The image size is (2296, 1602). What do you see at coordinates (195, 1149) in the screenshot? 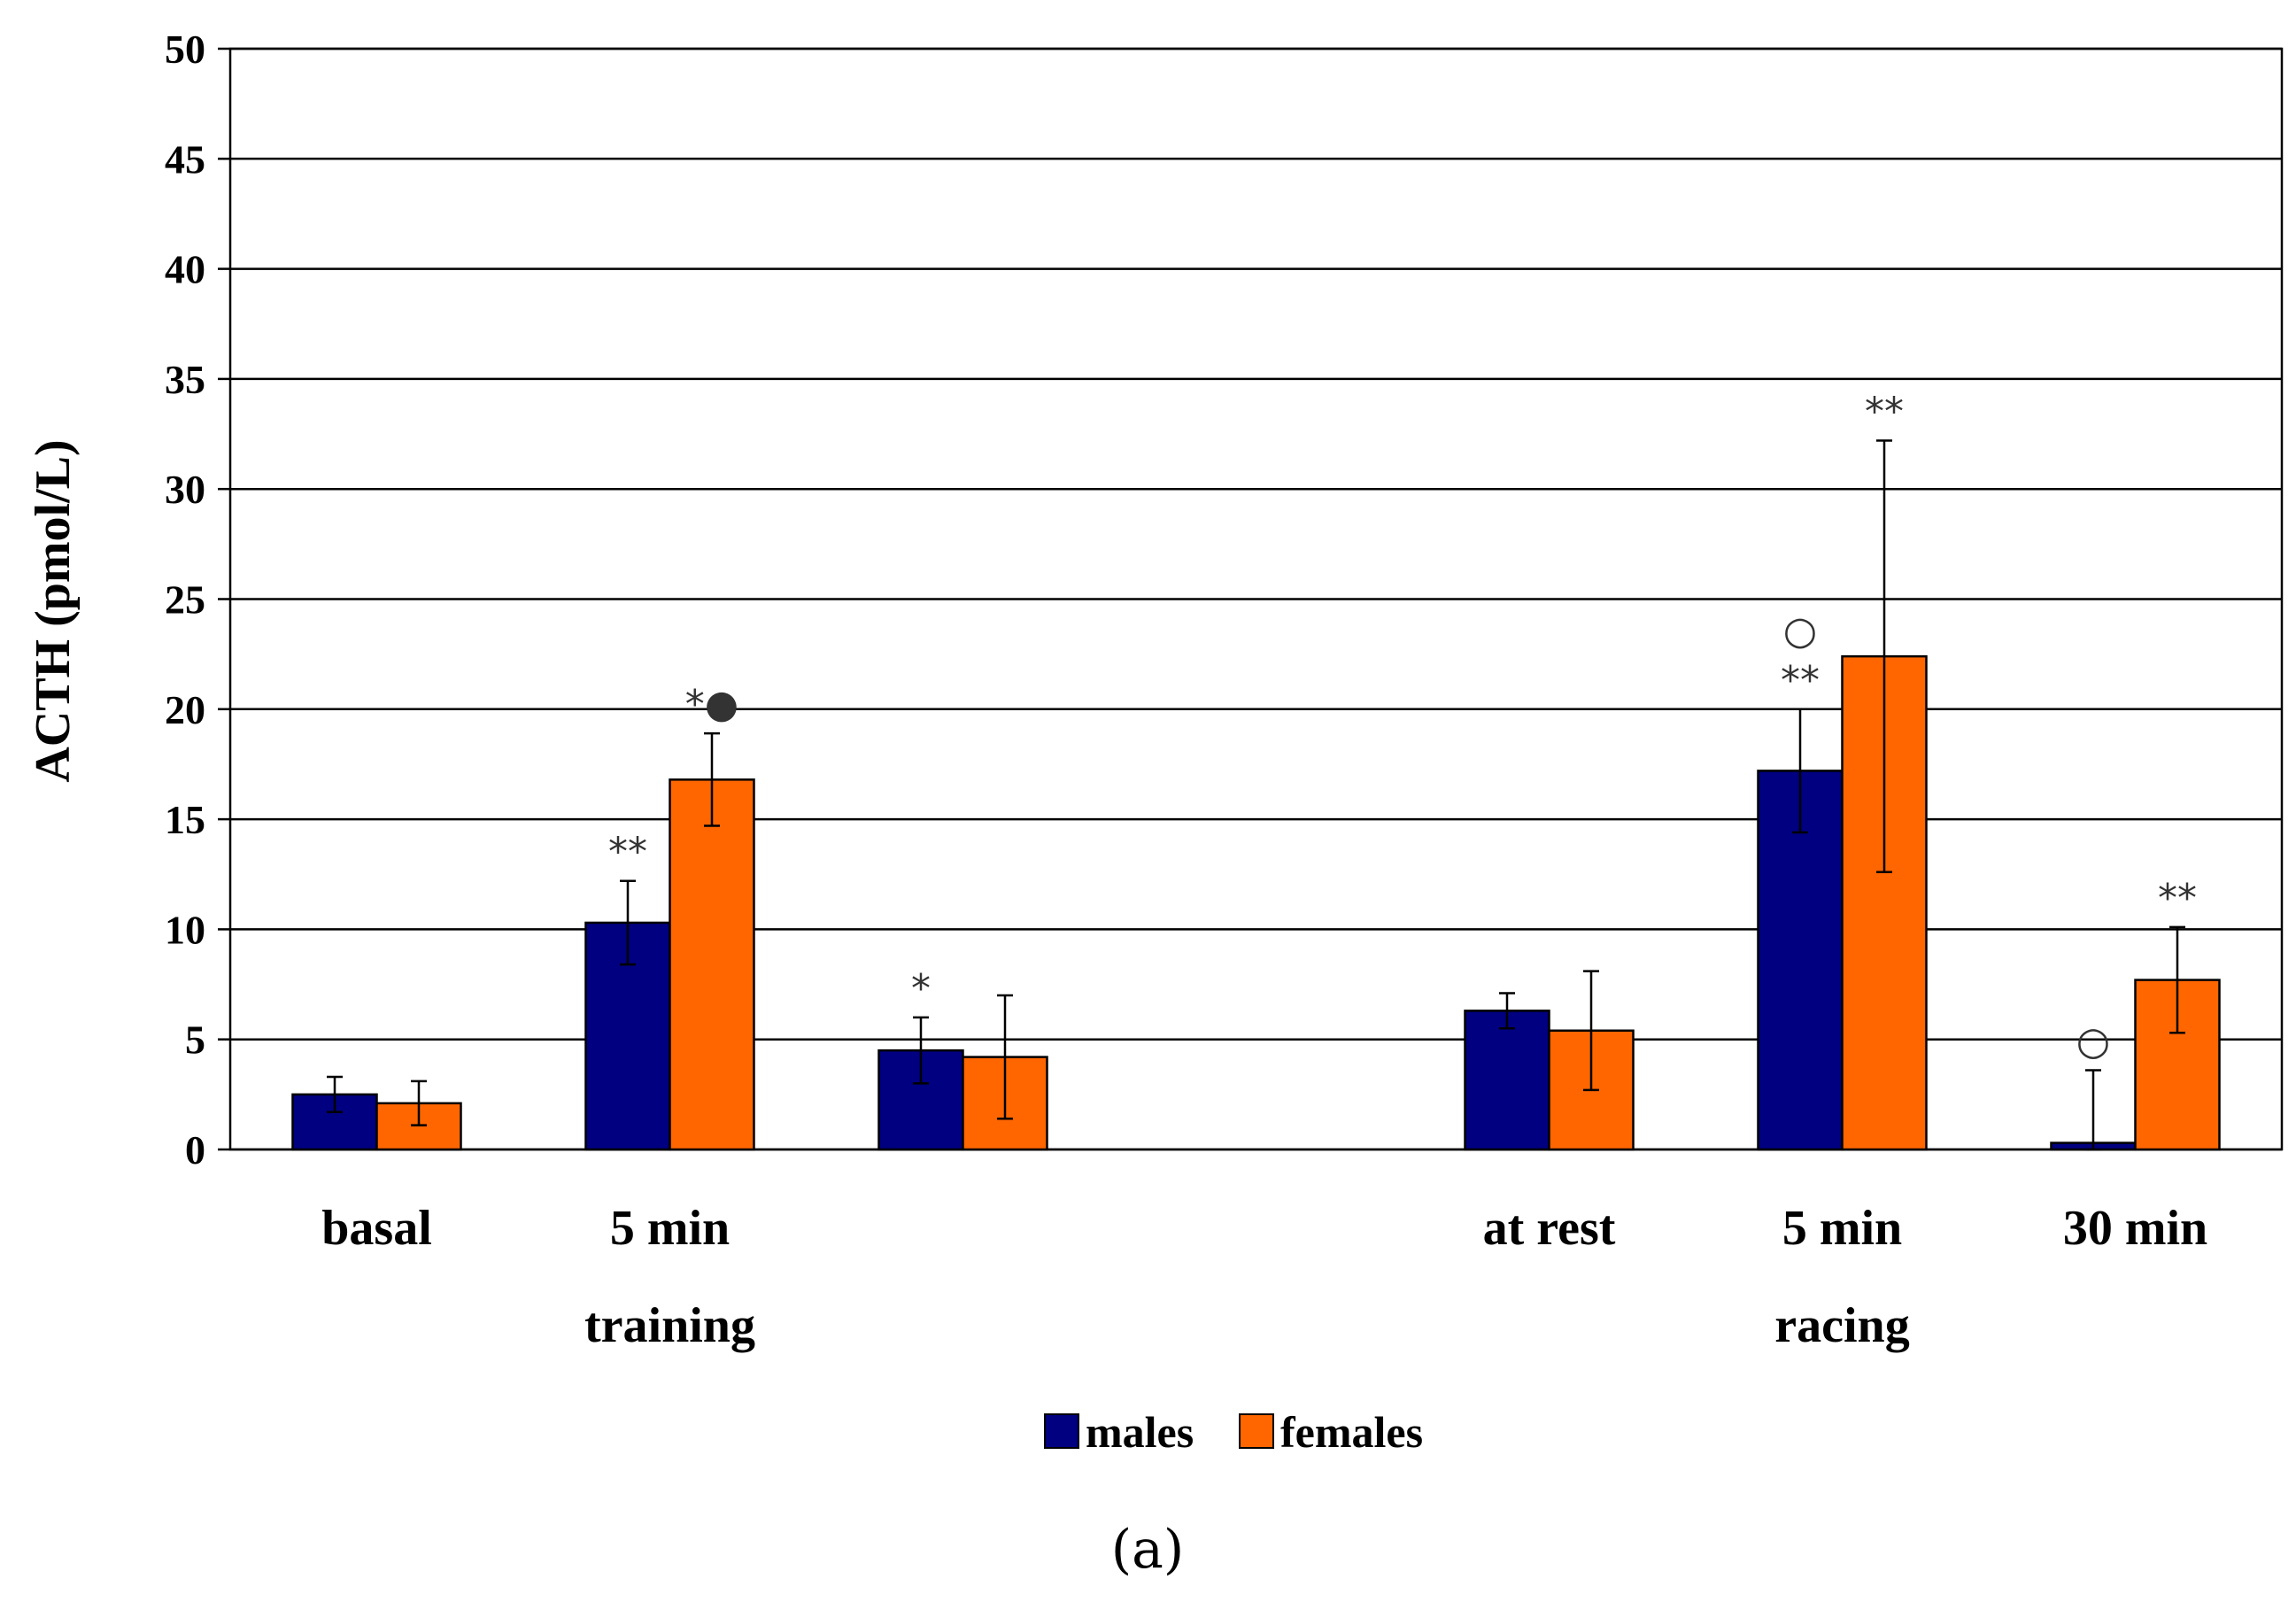
I see `y-tick-label: 0` at bounding box center [195, 1149].